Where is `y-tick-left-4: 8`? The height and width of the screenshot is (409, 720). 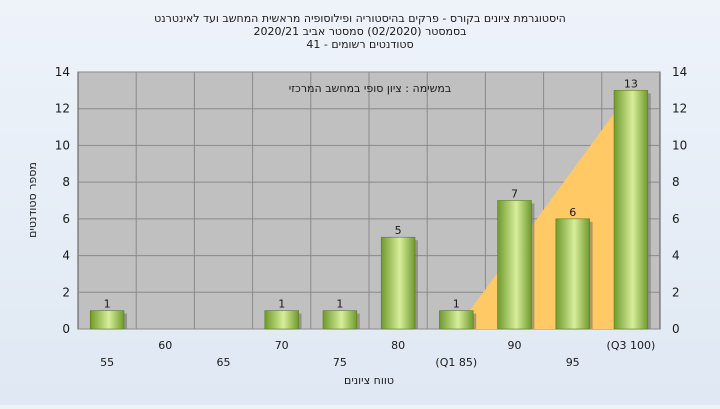 y-tick-left-4: 8 is located at coordinates (66, 182).